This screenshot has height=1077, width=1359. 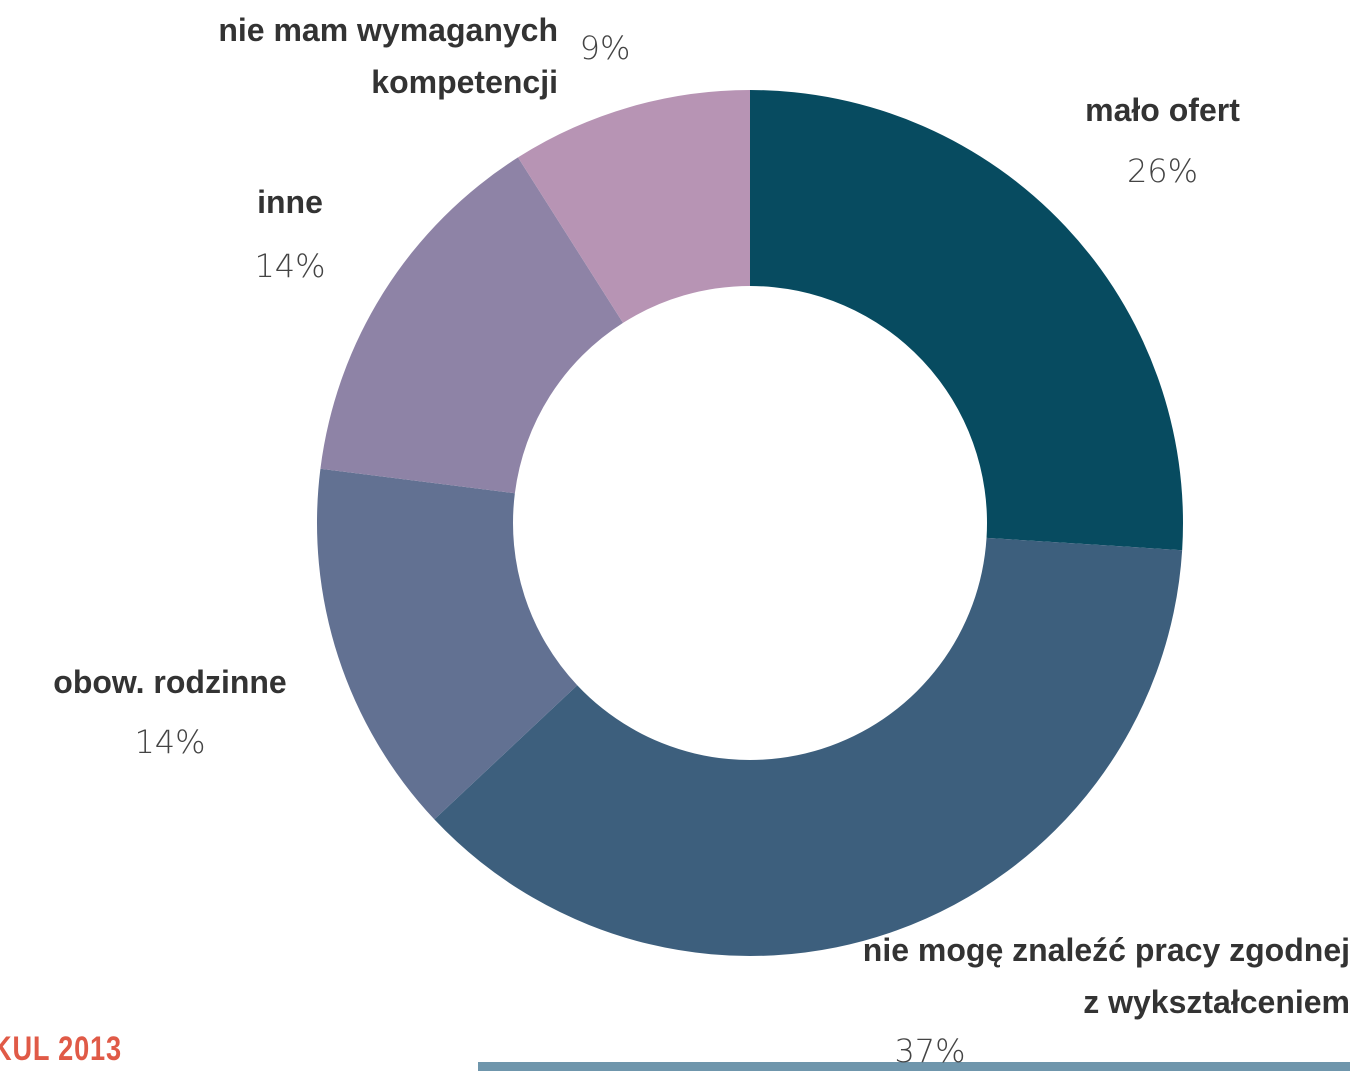 I want to click on decor-bar, so click(x=914, y=1066).